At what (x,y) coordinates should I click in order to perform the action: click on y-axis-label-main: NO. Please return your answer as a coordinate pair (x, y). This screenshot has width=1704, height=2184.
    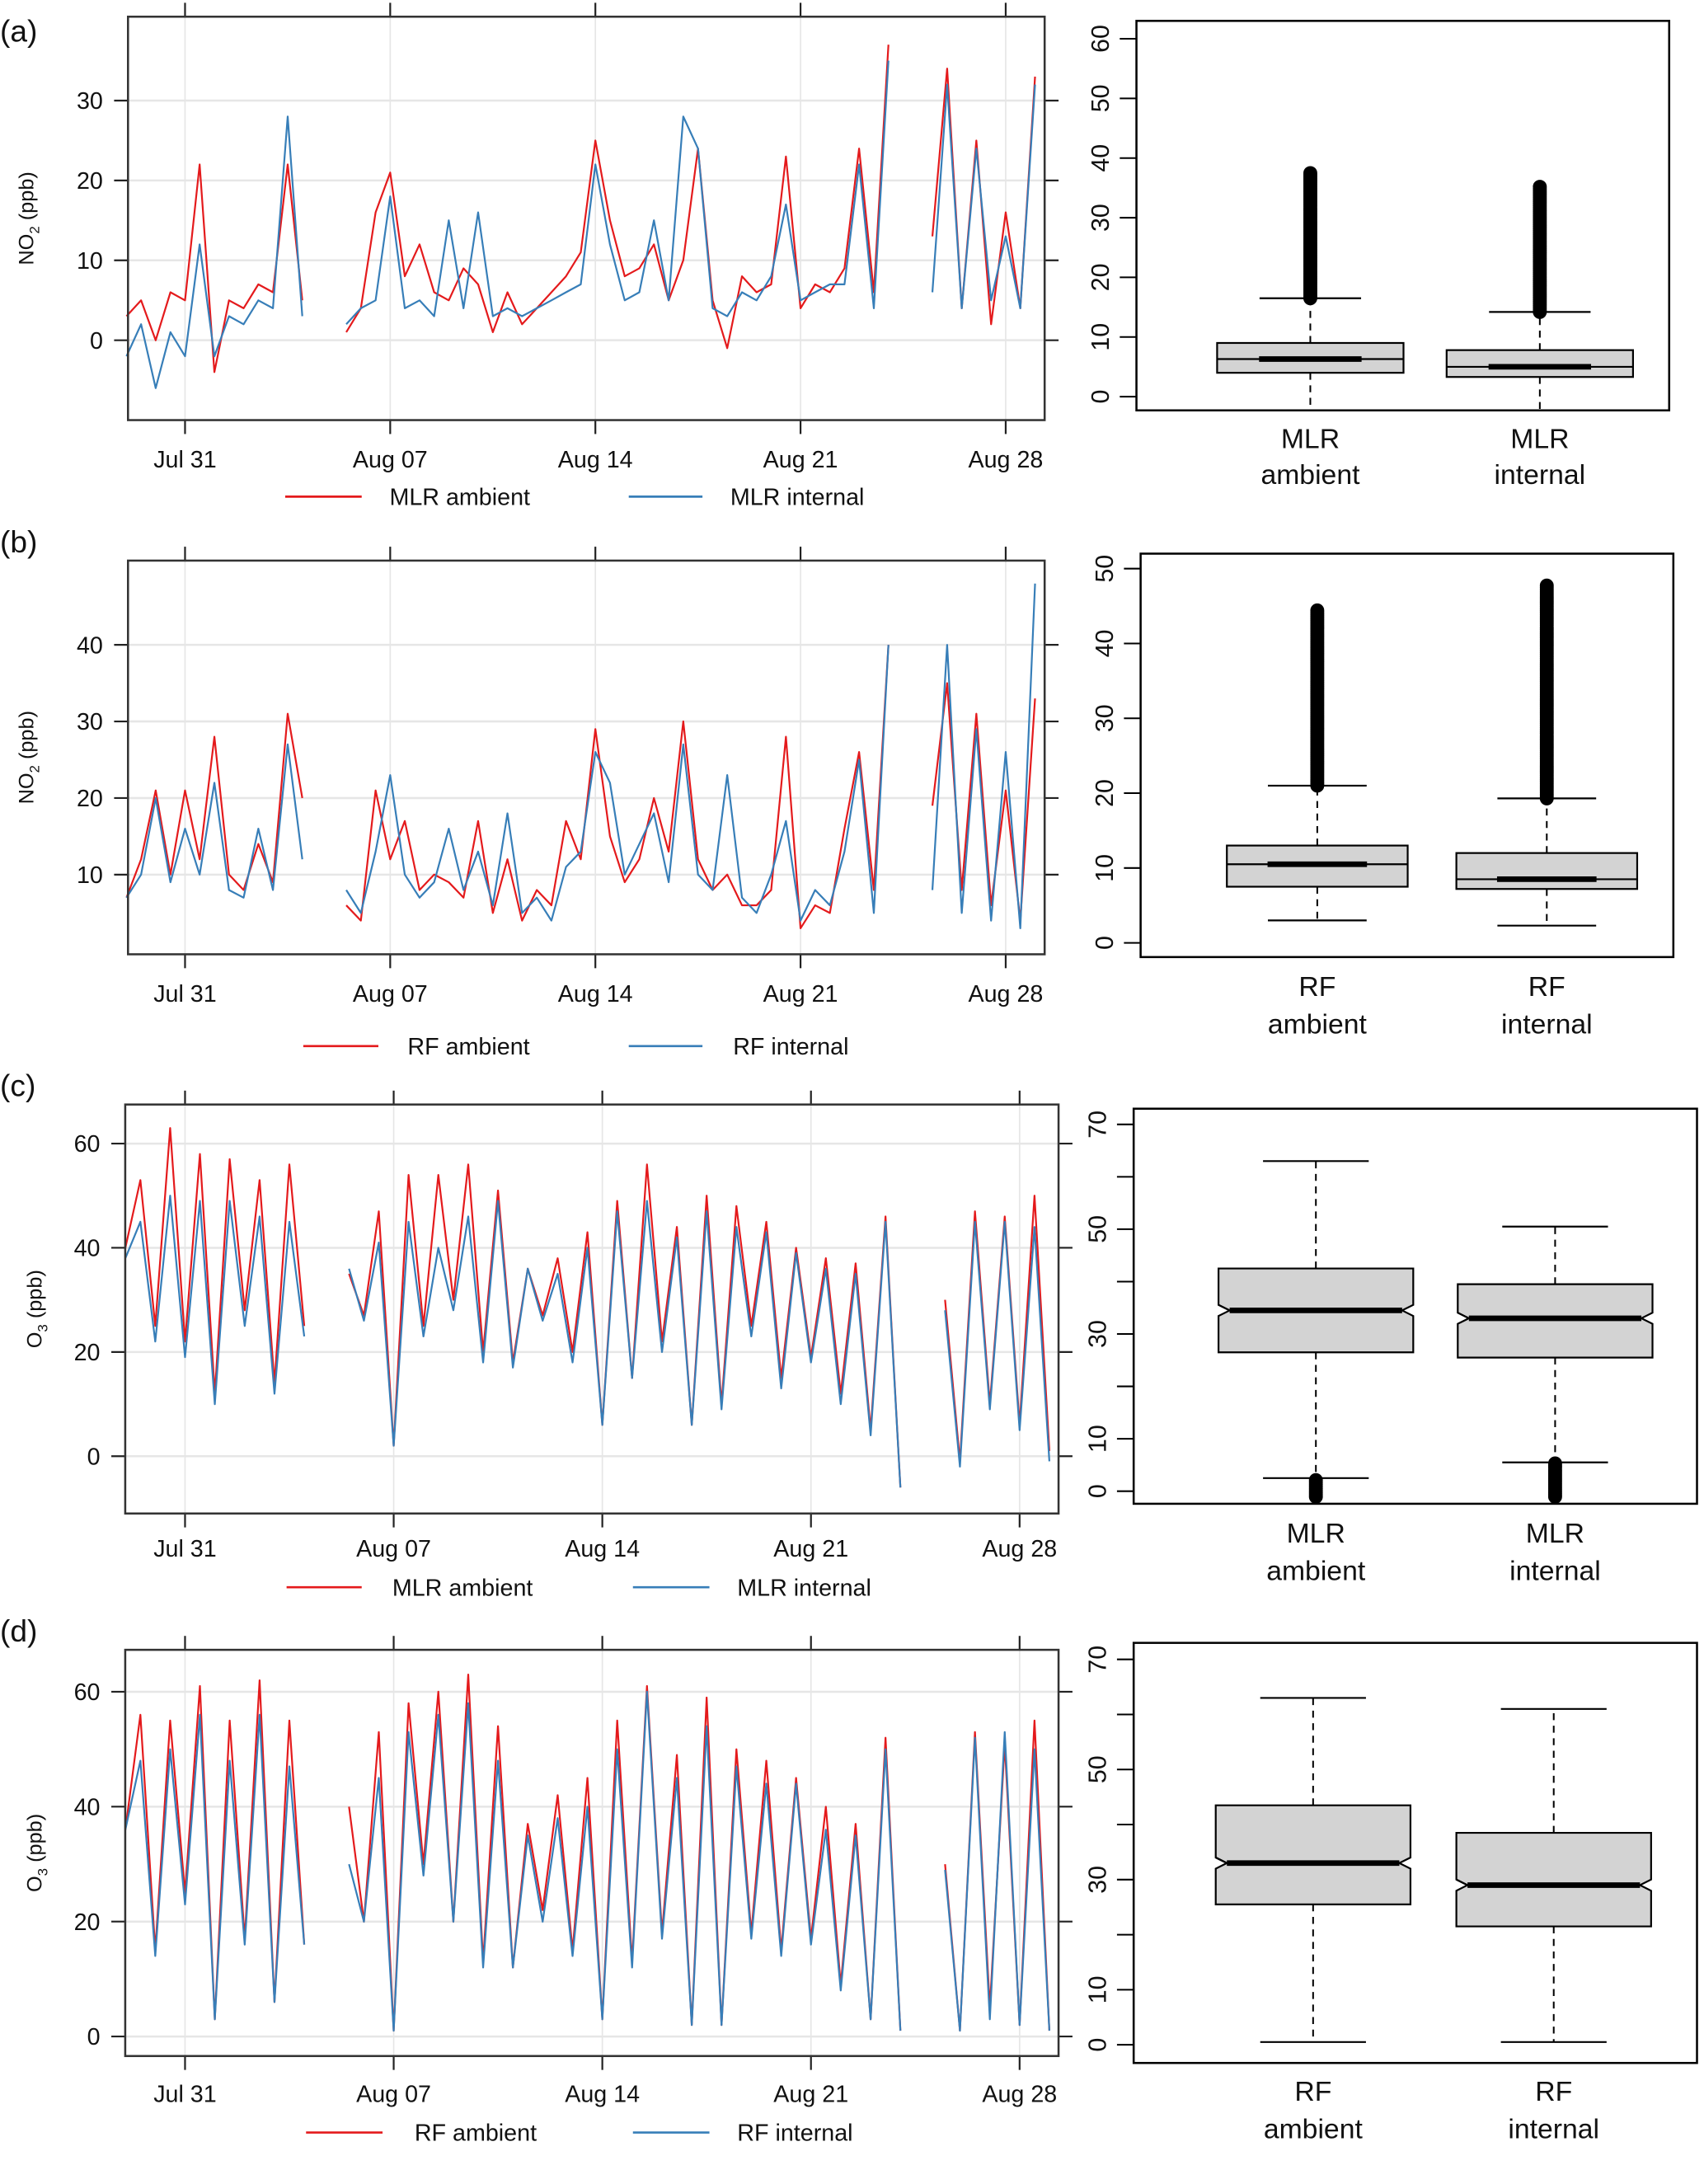
    Looking at the image, I should click on (27, 249).